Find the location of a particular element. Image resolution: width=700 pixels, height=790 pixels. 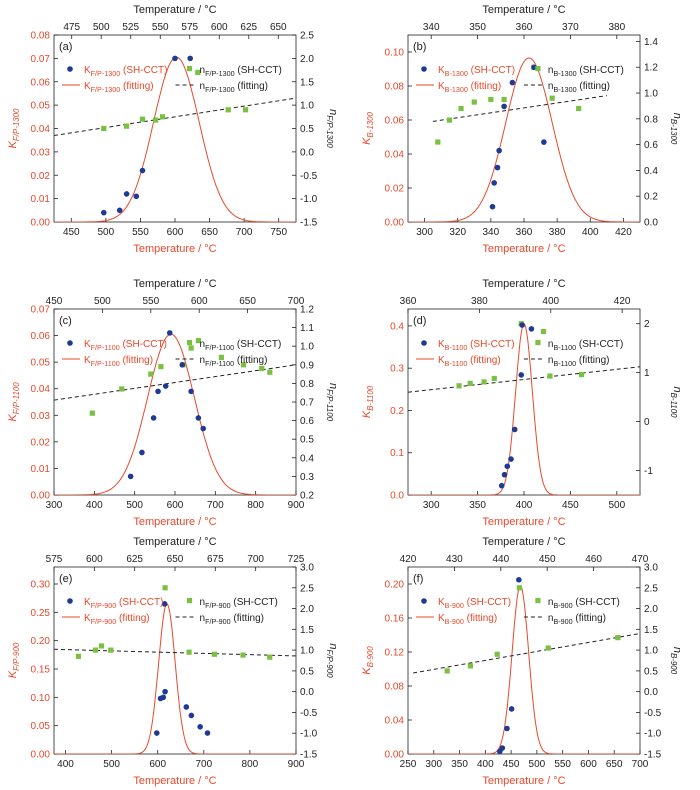

y-axis-title: KB-1100 is located at coordinates (368, 401).